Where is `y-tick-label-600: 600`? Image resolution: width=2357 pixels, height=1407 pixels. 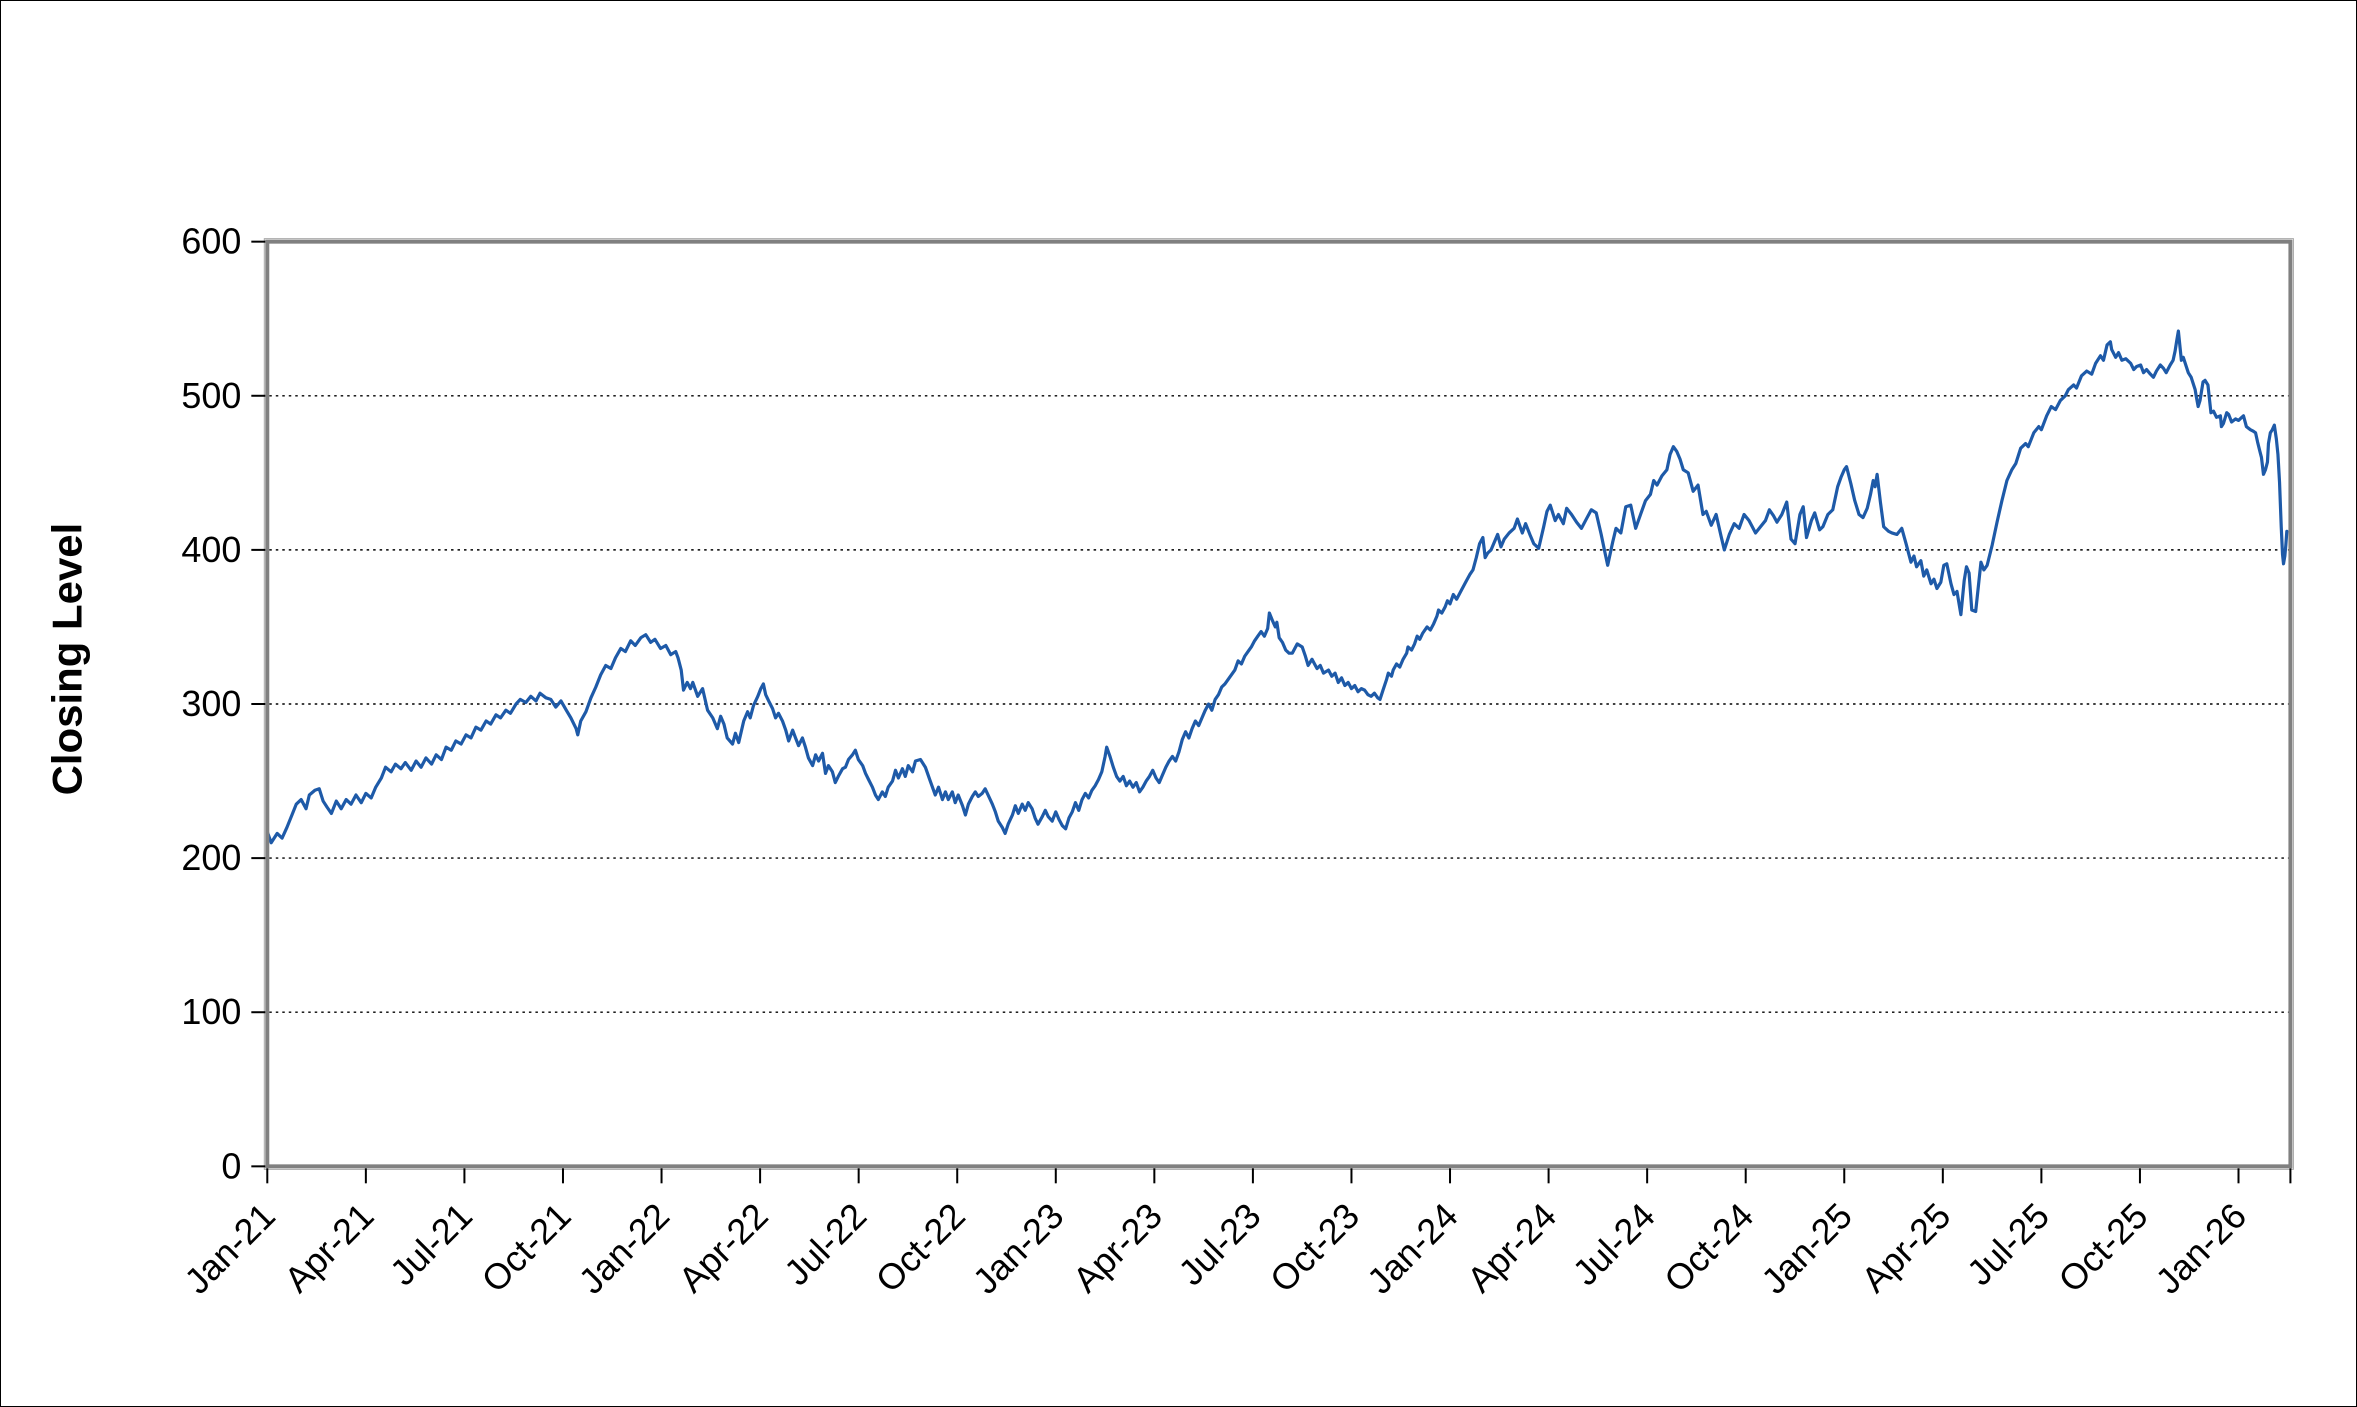 y-tick-label-600: 600 is located at coordinates (211, 241).